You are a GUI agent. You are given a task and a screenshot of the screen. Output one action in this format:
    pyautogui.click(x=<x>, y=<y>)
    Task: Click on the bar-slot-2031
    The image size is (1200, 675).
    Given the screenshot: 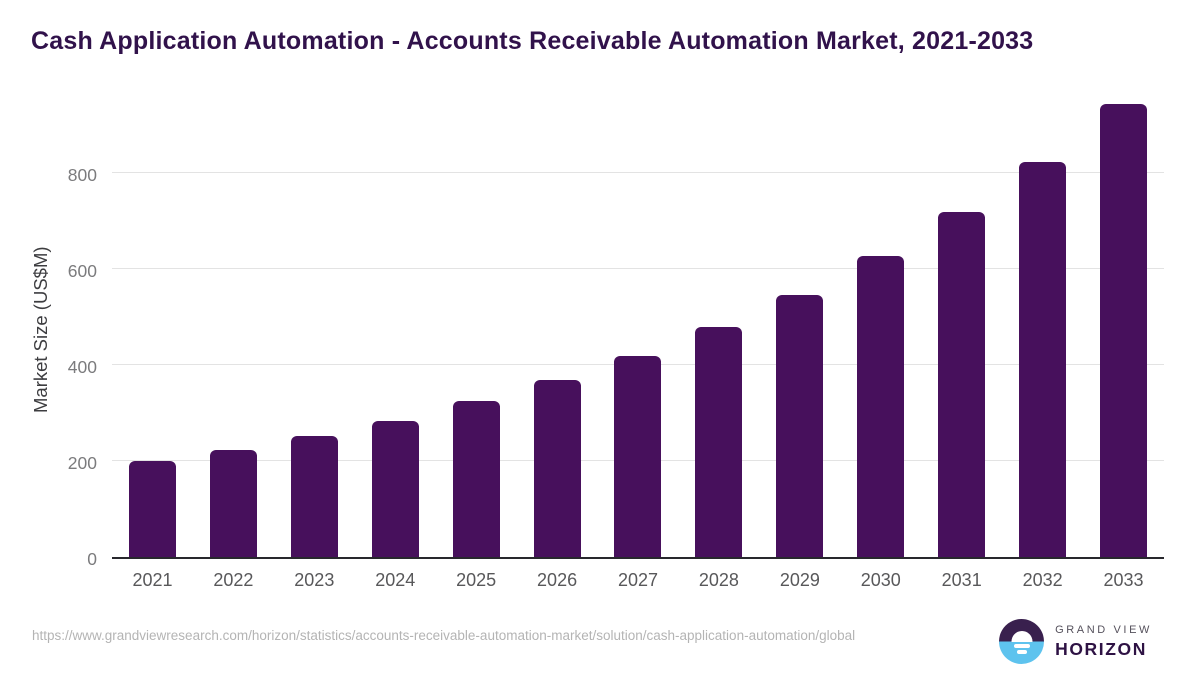 What is the action you would take?
    pyautogui.click(x=961, y=384)
    